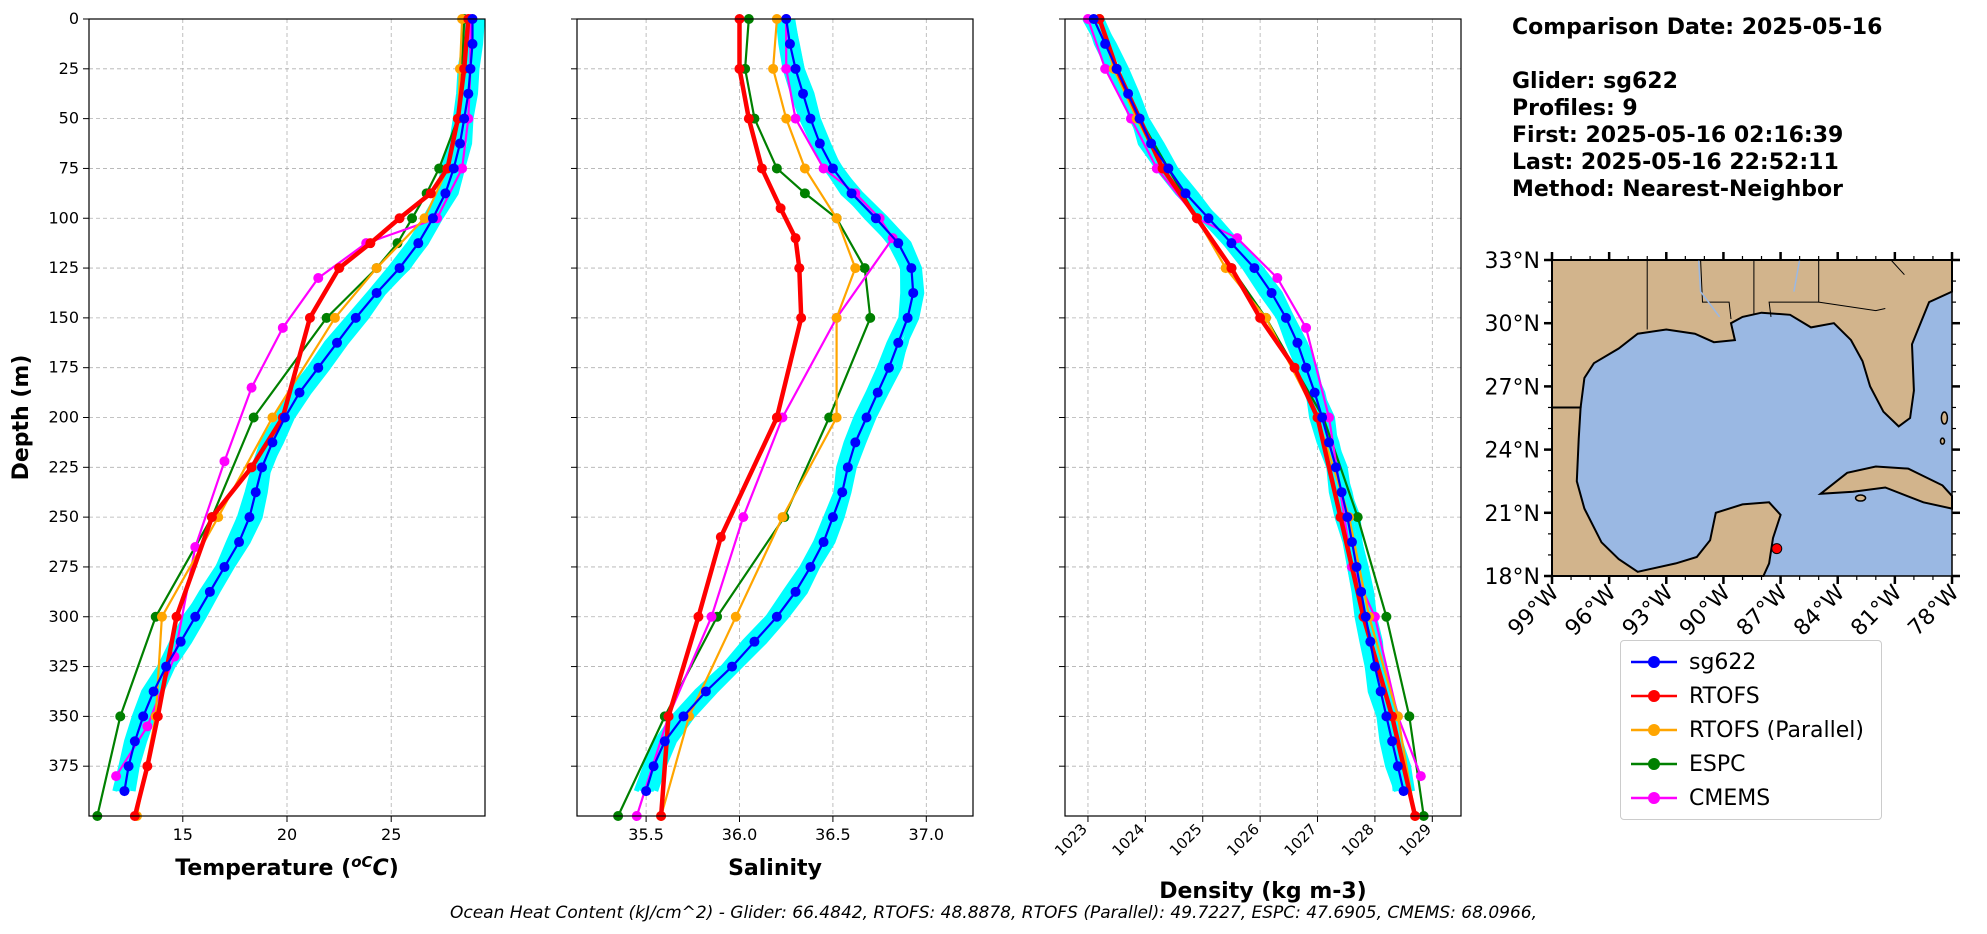  Describe the element at coordinates (63, 417) in the screenshot. I see `y-tick-label: 200` at that location.